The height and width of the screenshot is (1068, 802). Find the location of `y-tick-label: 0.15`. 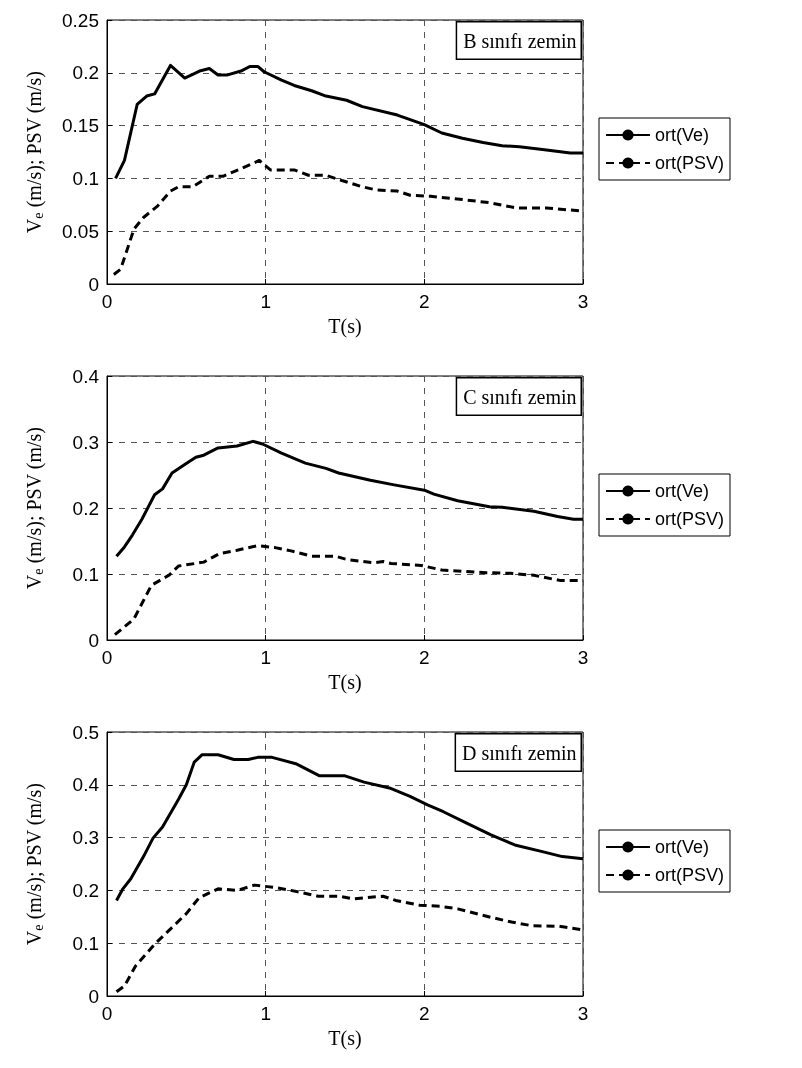

y-tick-label: 0.15 is located at coordinates (80, 126).